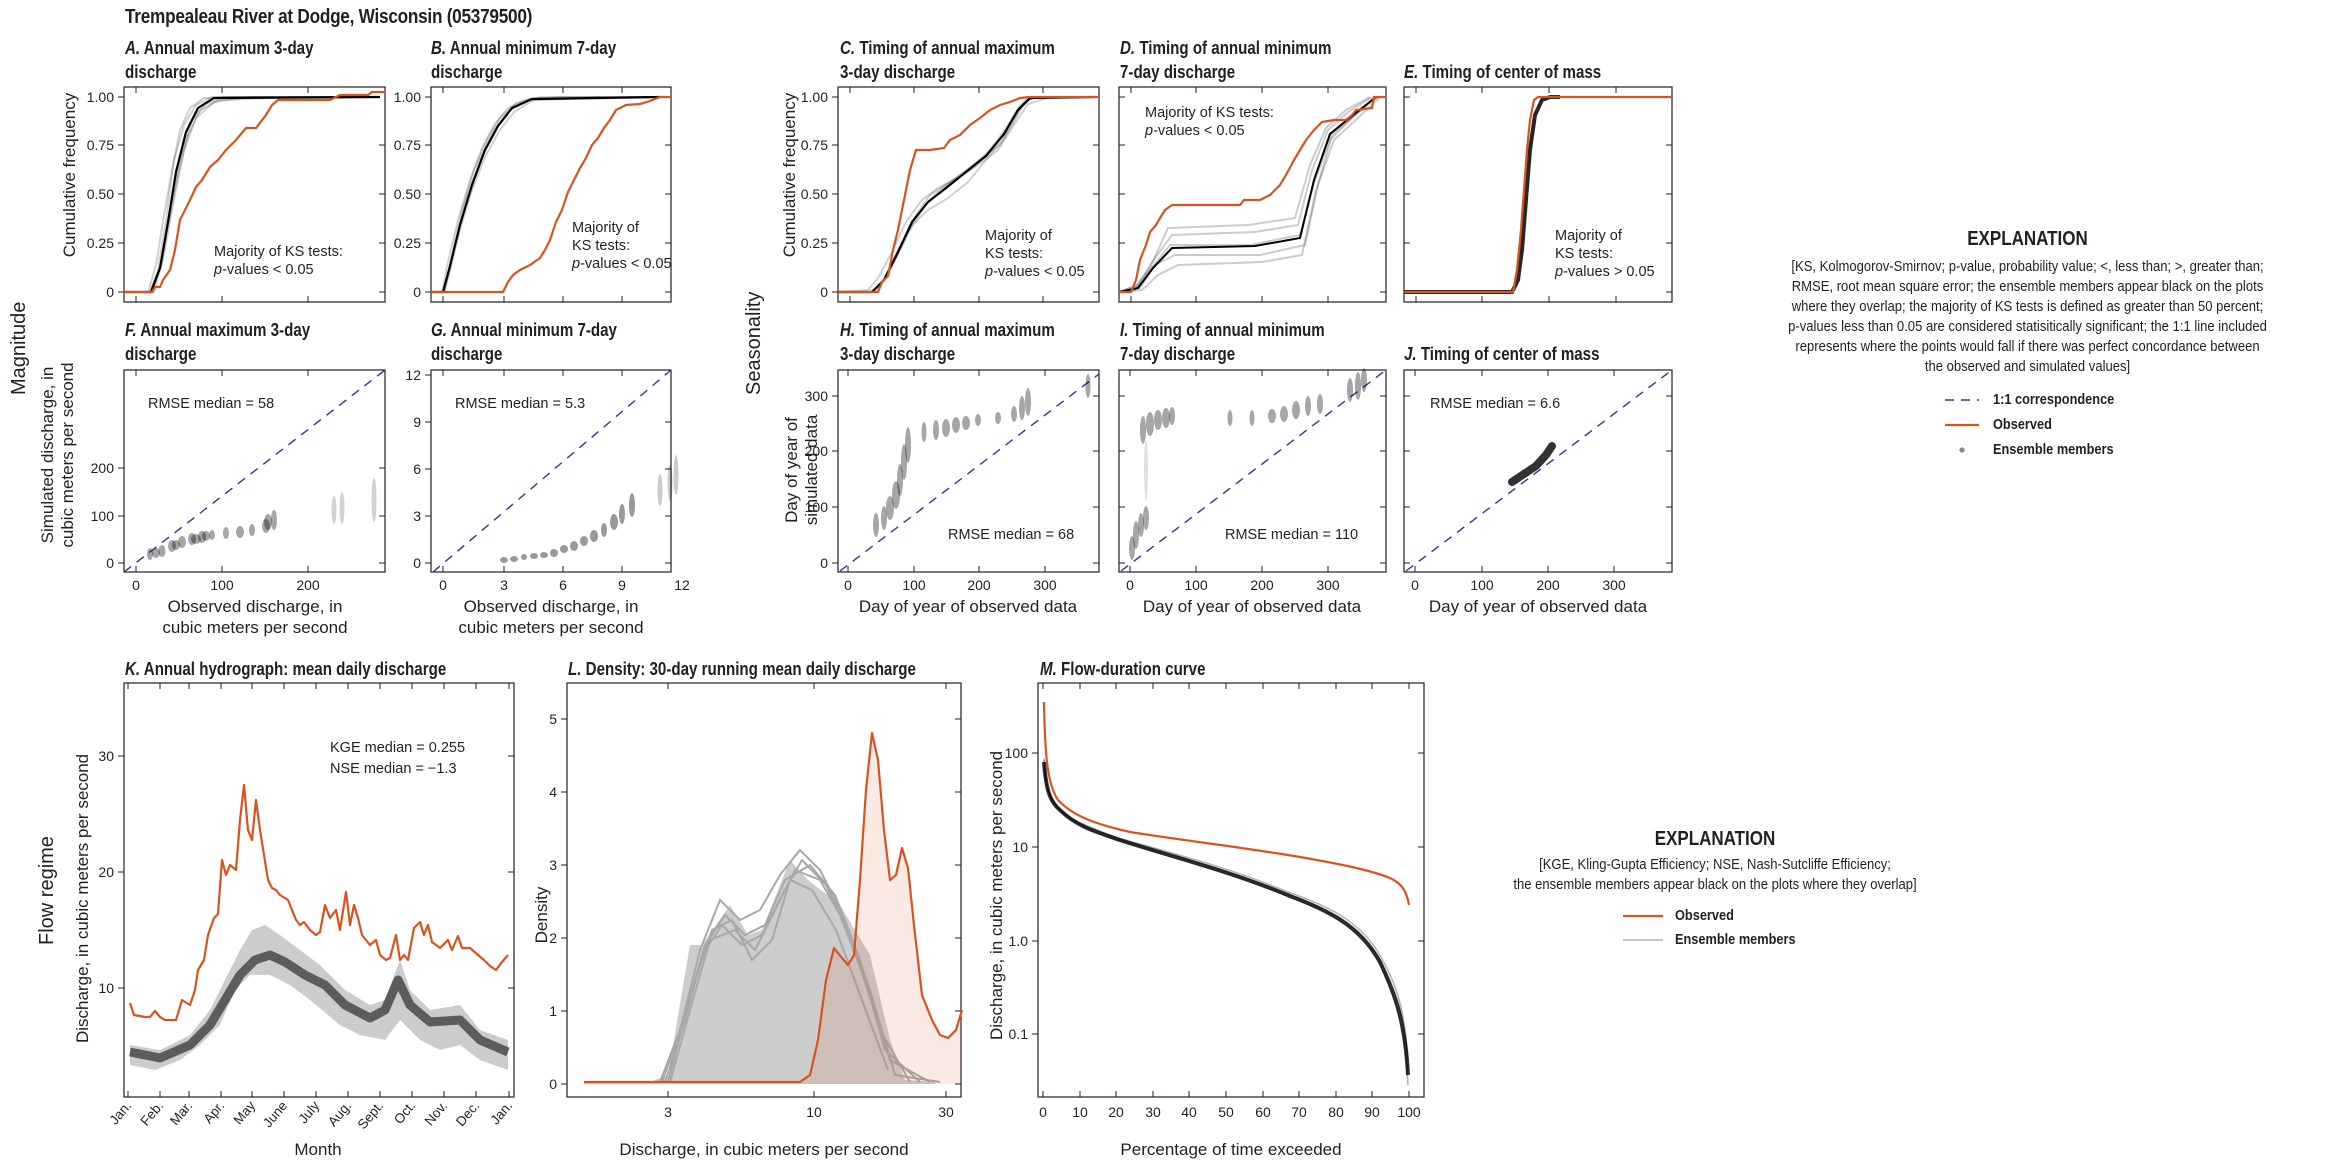 The height and width of the screenshot is (1160, 2336). I want to click on panel-e-note: Majority of KS tests: p-values > 0.05, so click(1604, 254).